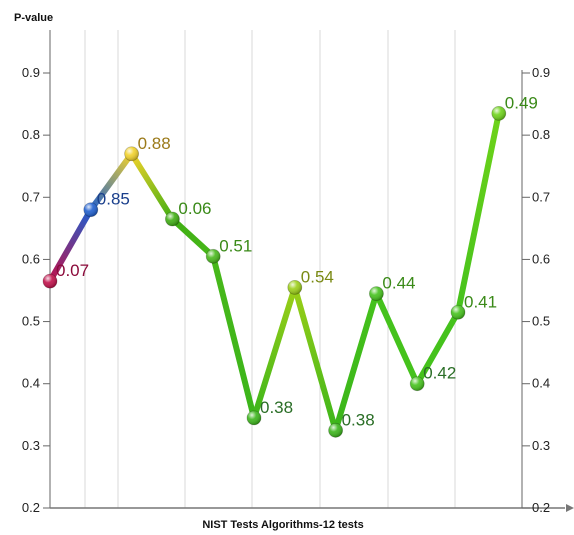 This screenshot has height=535, width=574. Describe the element at coordinates (31, 321) in the screenshot. I see `left-tick-label-3: 0.5` at that location.